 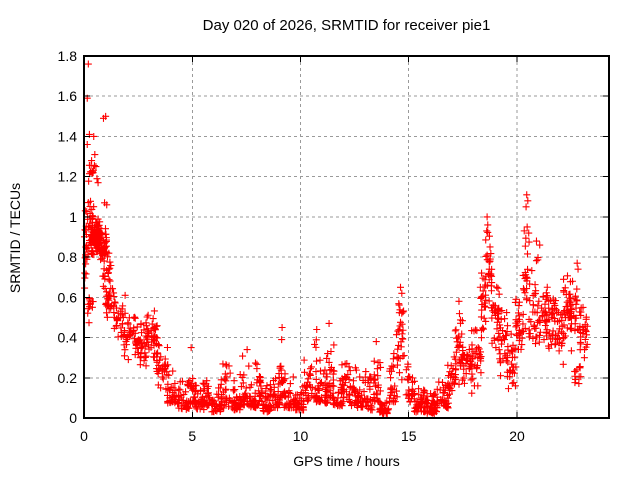 I want to click on x-tick-label: 15, so click(x=409, y=436).